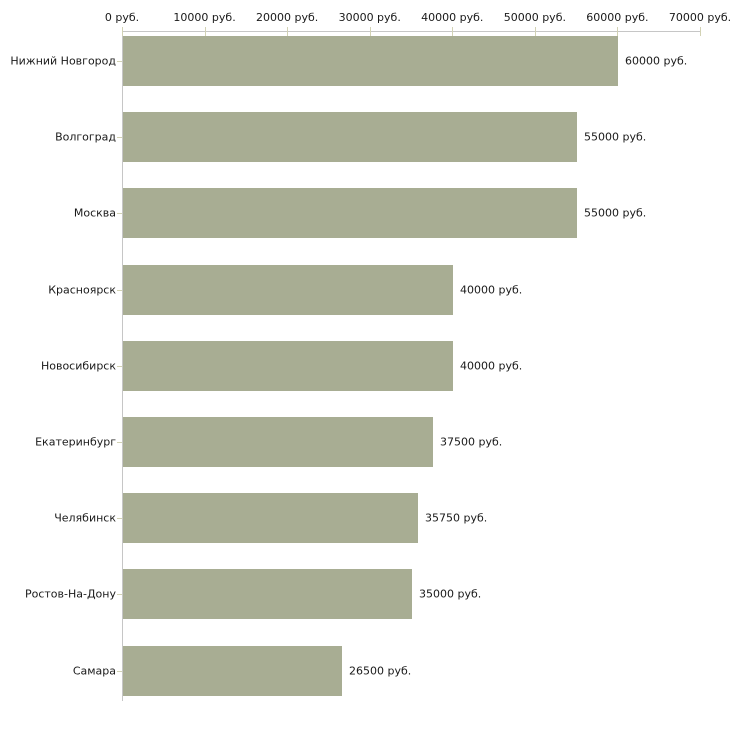 Image resolution: width=730 pixels, height=730 pixels. Describe the element at coordinates (63, 61) in the screenshot. I see `category-label: Нижний Новгород` at that location.